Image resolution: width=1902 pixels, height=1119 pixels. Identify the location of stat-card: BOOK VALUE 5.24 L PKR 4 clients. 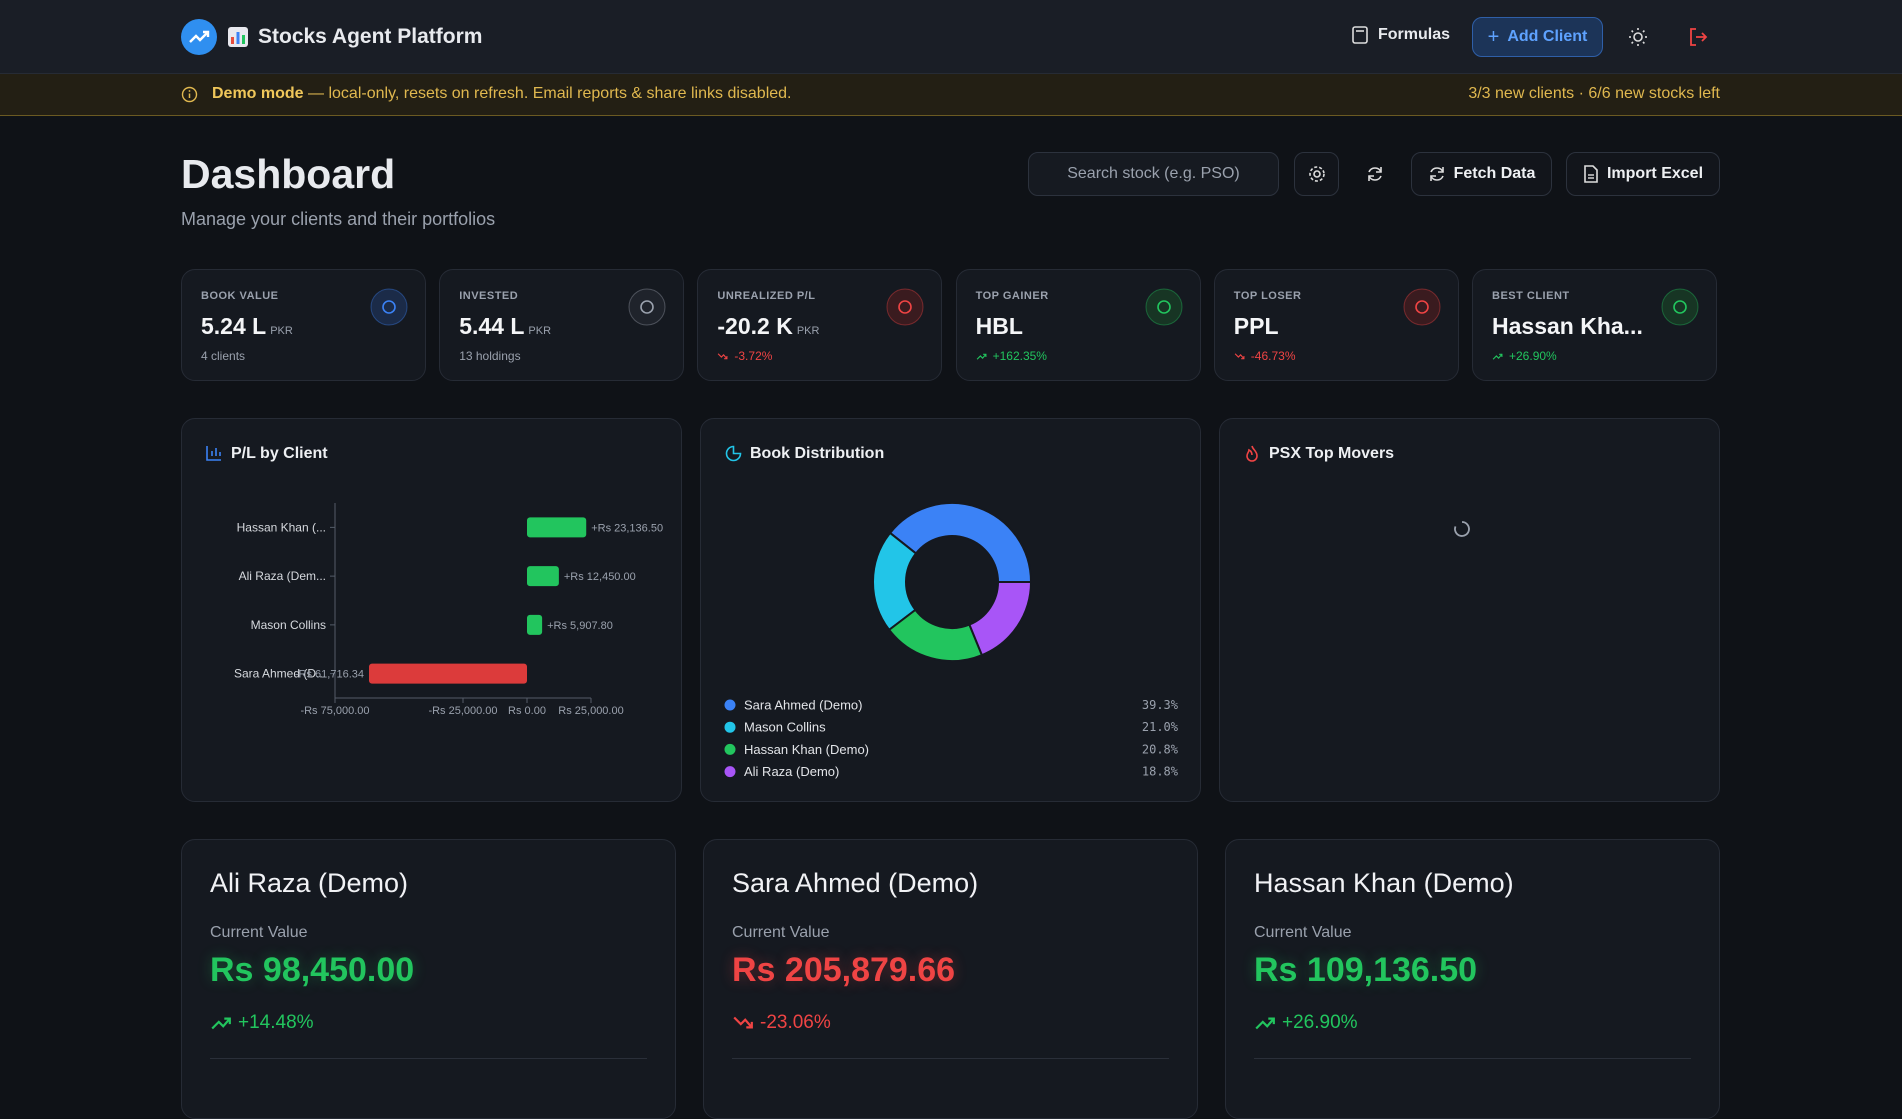
(303, 325).